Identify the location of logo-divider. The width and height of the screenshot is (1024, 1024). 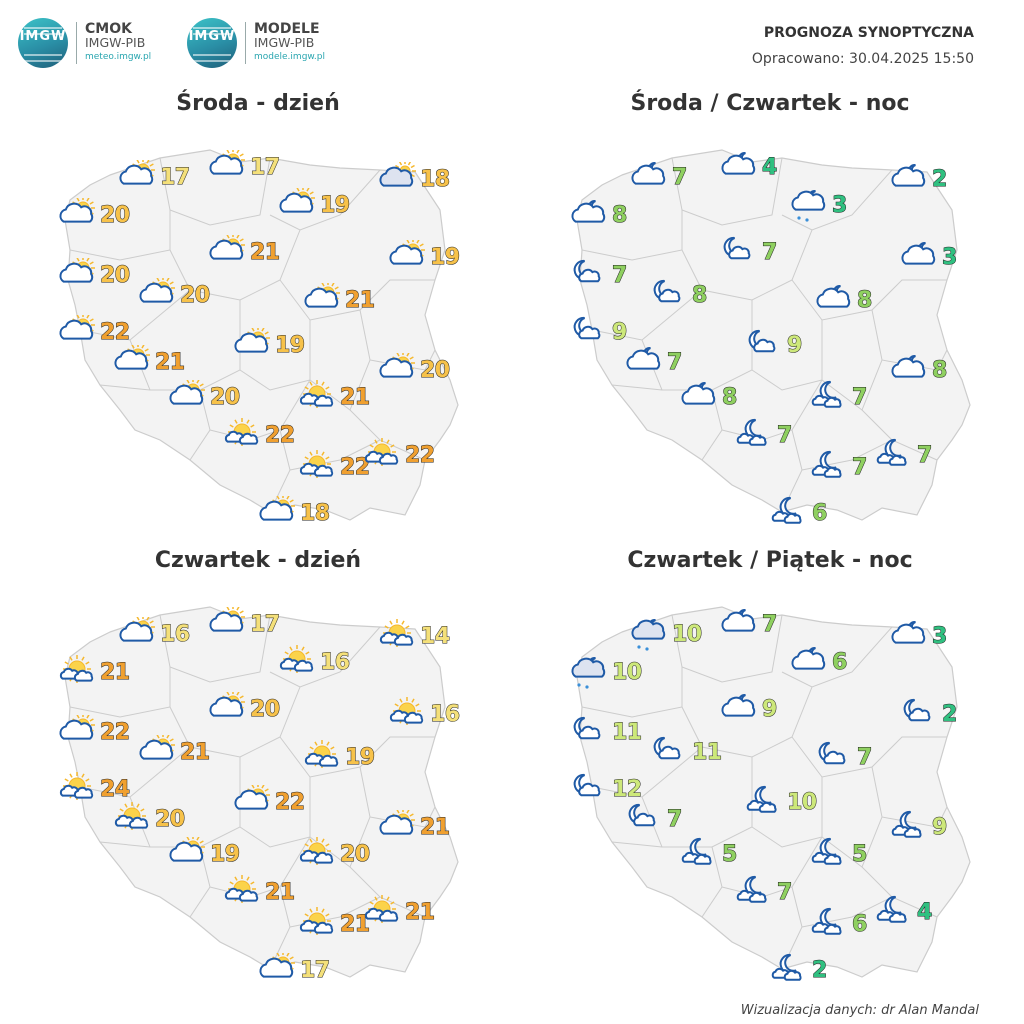
(245, 43).